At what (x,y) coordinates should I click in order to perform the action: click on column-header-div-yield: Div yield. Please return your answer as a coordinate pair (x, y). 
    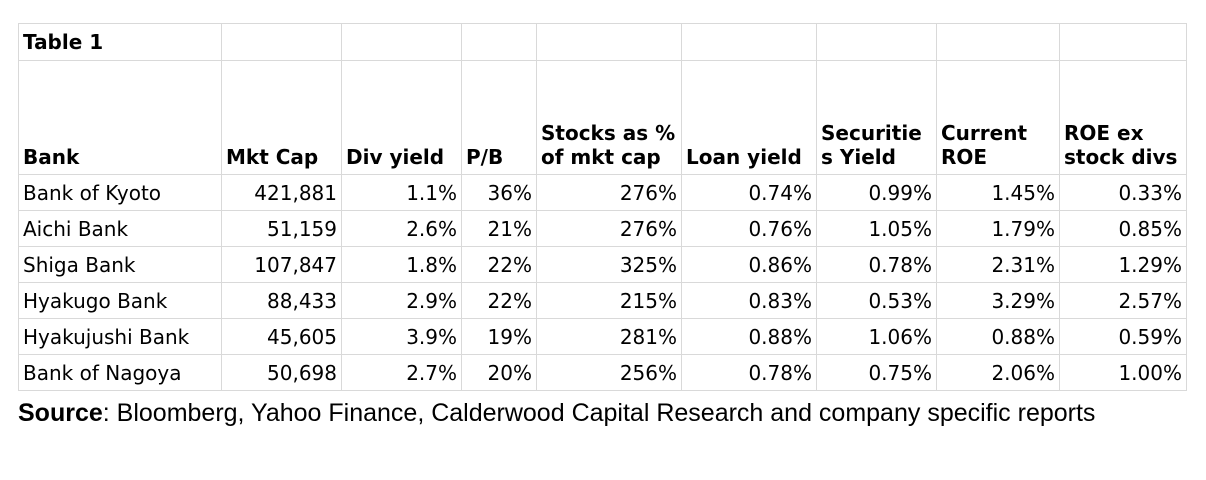
    Looking at the image, I should click on (401, 117).